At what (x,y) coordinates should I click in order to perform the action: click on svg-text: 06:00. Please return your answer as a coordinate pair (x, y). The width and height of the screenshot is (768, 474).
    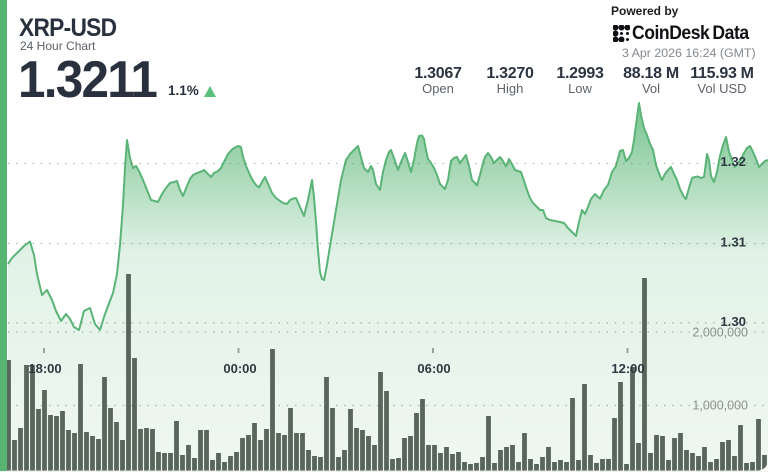
    Looking at the image, I should click on (433, 368).